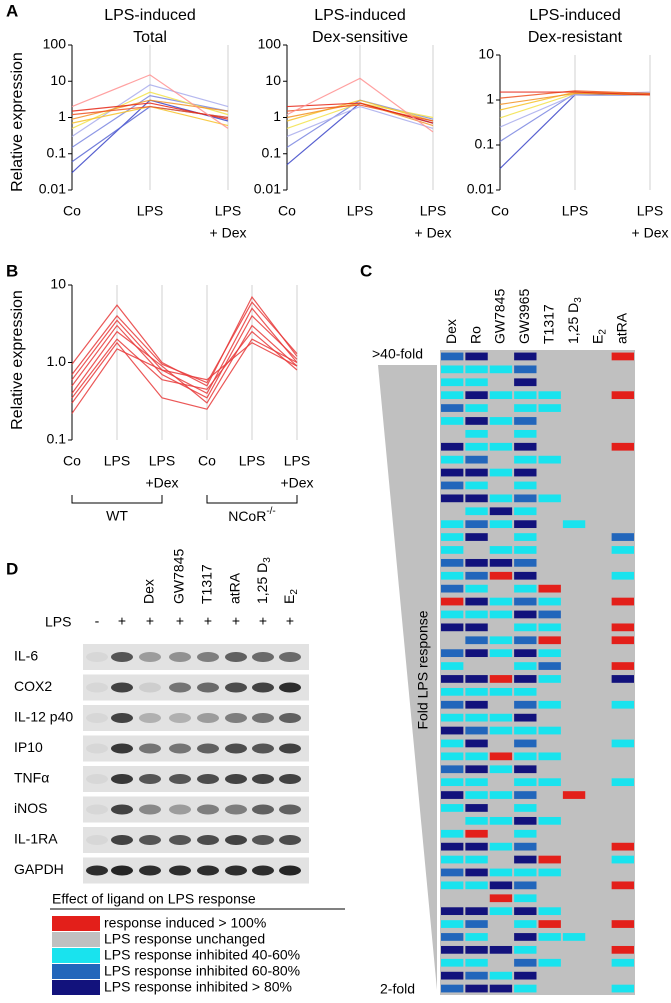 The image size is (671, 1003). What do you see at coordinates (360, 37) in the screenshot?
I see `chart-title: Dex-sensitive` at bounding box center [360, 37].